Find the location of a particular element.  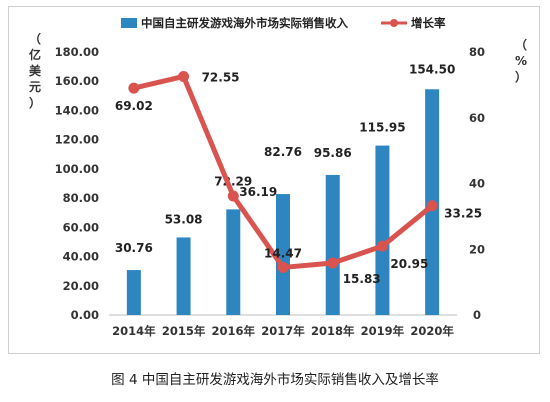

growth-value-label: 72.55 is located at coordinates (221, 77).